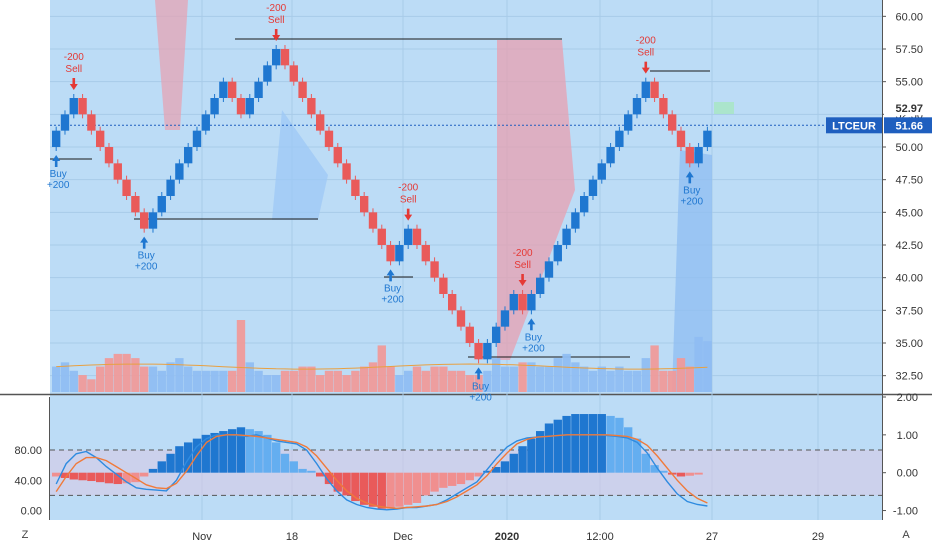  What do you see at coordinates (907, 436) in the screenshot?
I see `oscillator-right-tick-label: 1.00` at bounding box center [907, 436].